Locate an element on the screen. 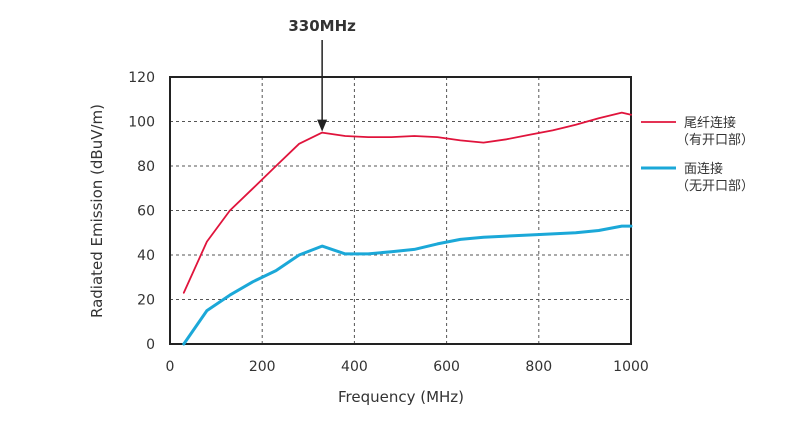  legend-label-1: 尾纤连接 is located at coordinates (710, 123).